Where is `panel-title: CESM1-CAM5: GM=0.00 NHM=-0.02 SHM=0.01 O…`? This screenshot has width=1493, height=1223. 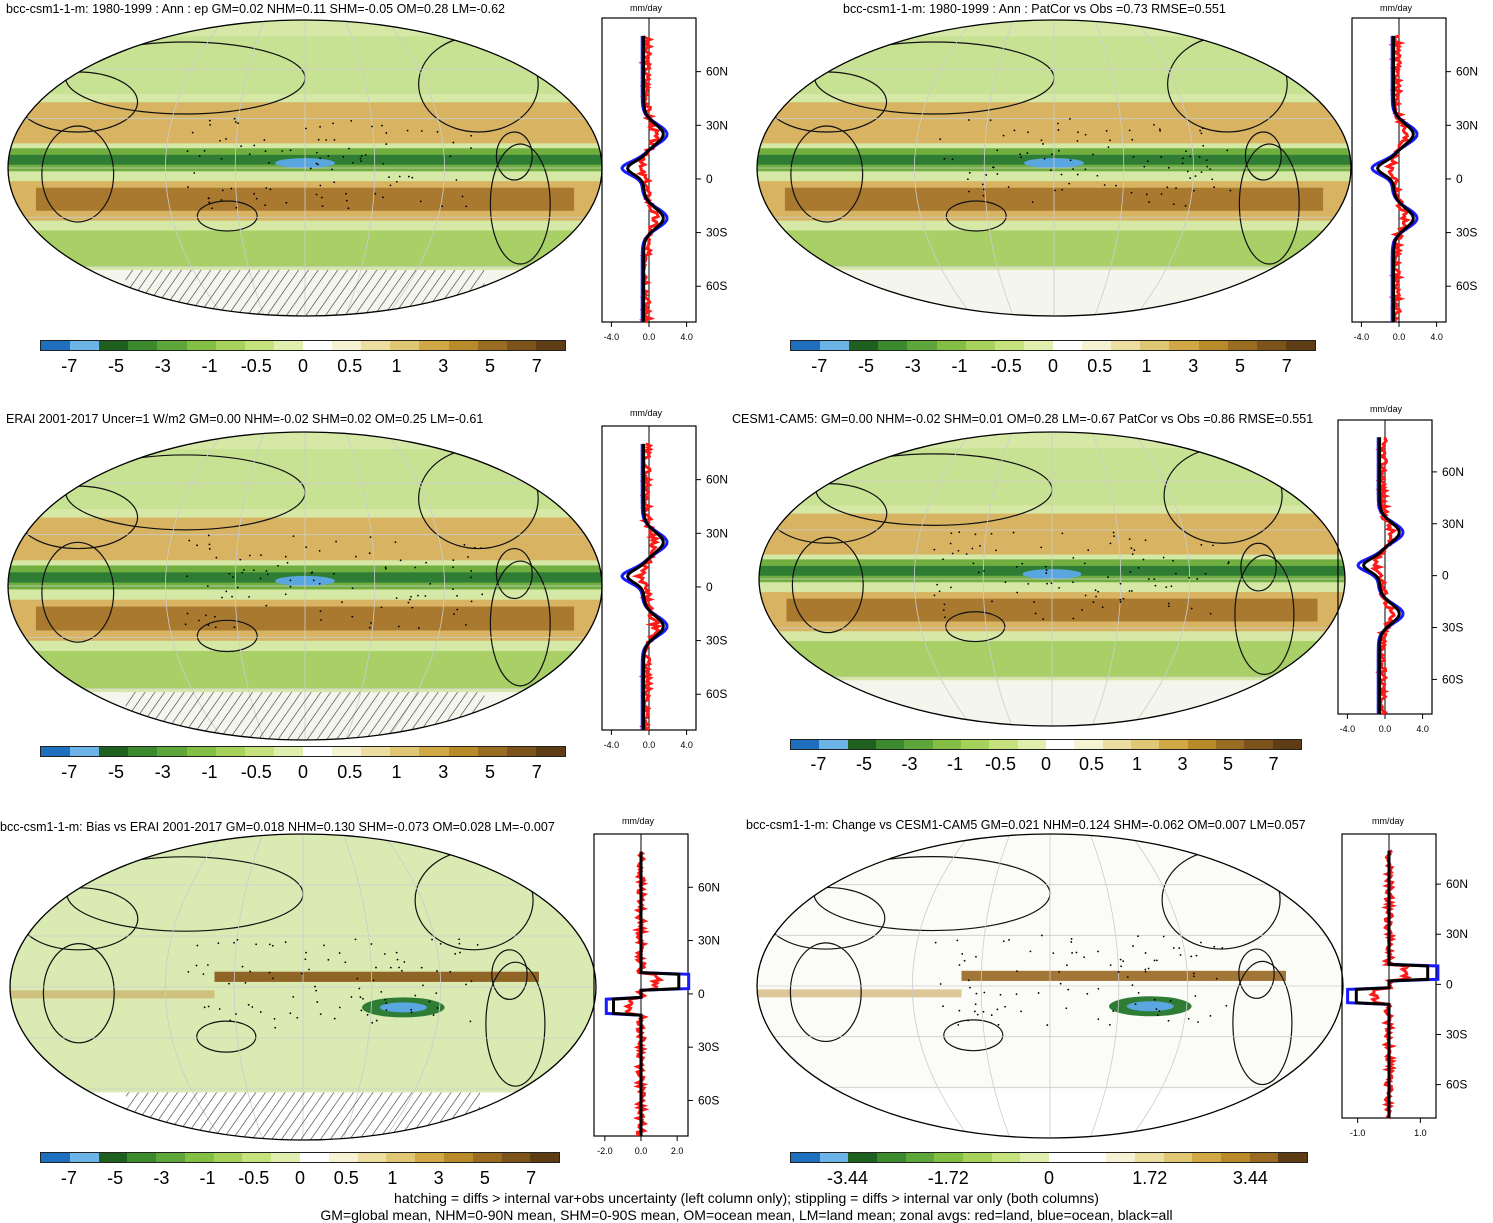
panel-title: CESM1-CAM5: GM=0.00 NHM=-0.02 SHM=0.01 O… is located at coordinates (1023, 419).